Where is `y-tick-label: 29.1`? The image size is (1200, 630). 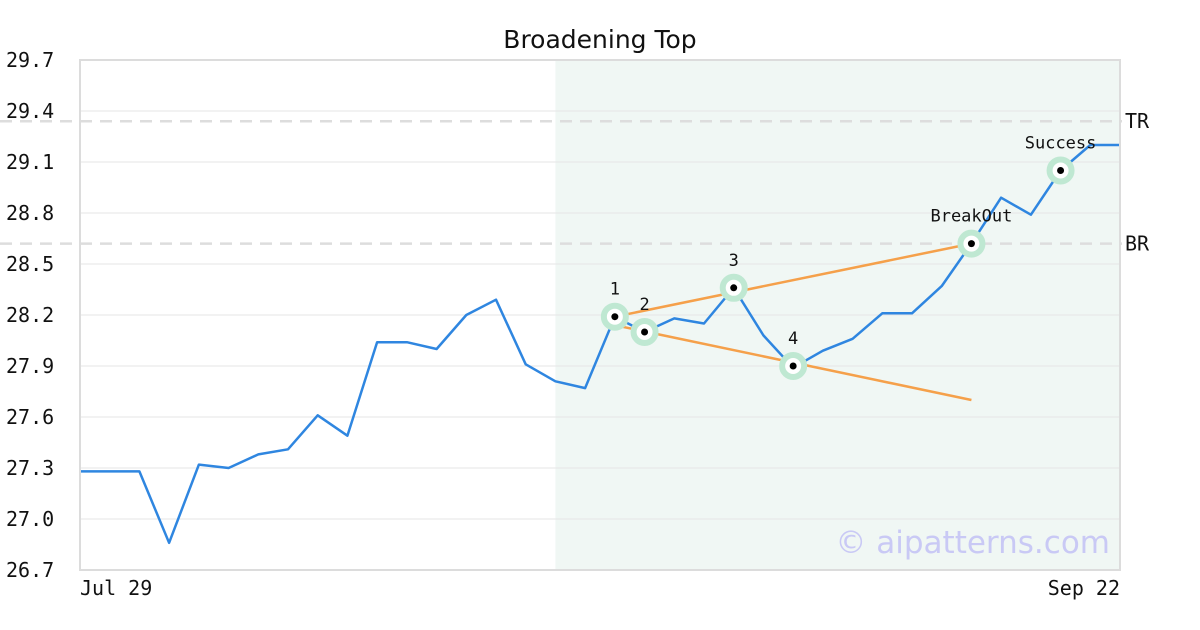 y-tick-label: 29.1 is located at coordinates (30, 162).